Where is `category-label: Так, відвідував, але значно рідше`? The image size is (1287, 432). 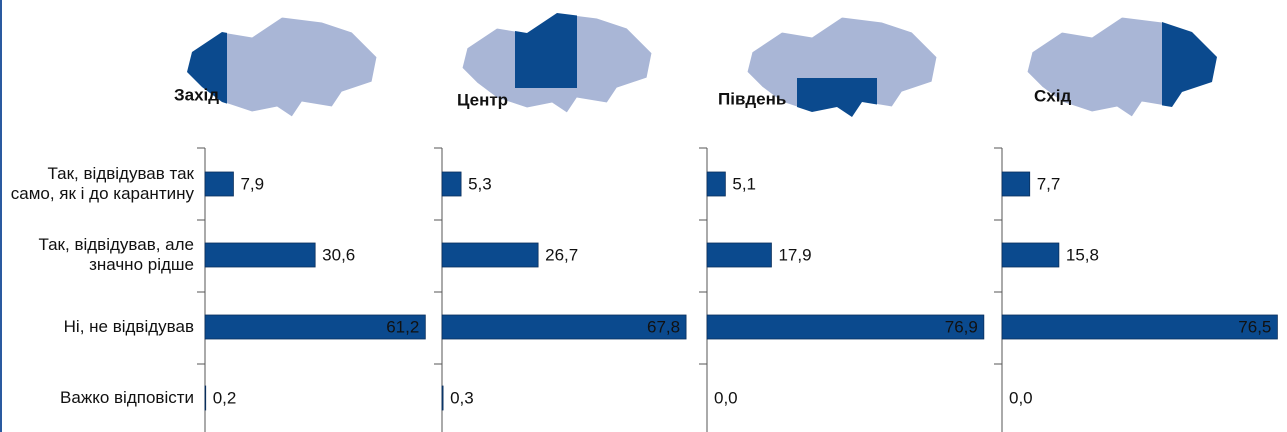 category-label: Так, відвідував, але значно рідше is located at coordinates (116, 254).